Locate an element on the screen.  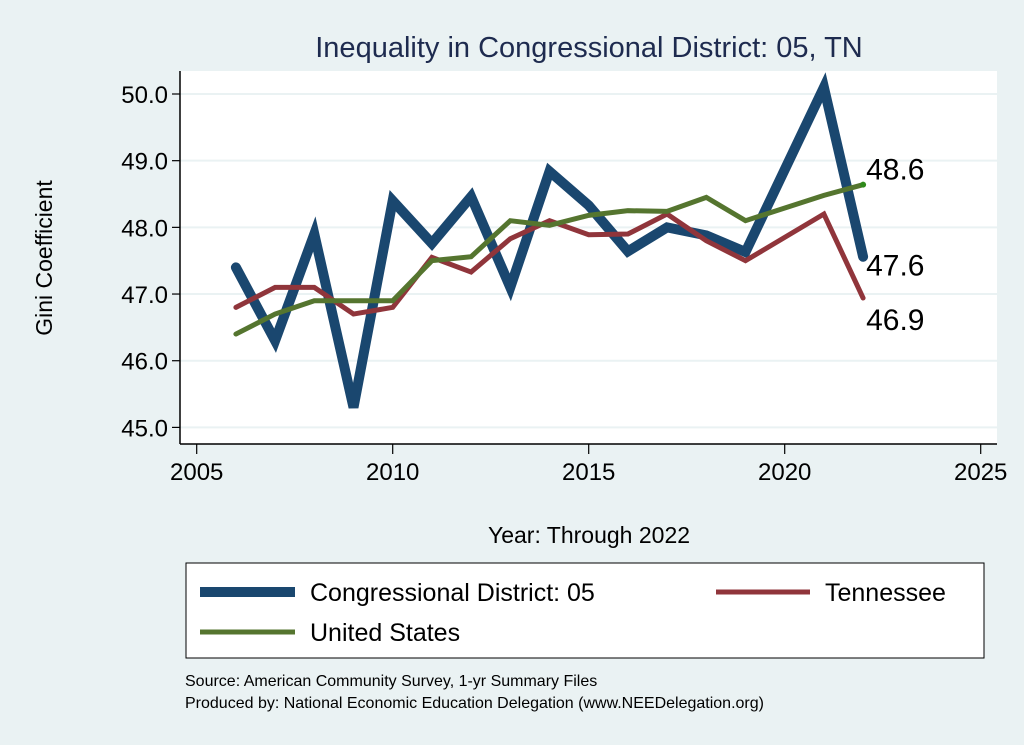
y-axis-title: Gini Coefficient is located at coordinates (44, 258).